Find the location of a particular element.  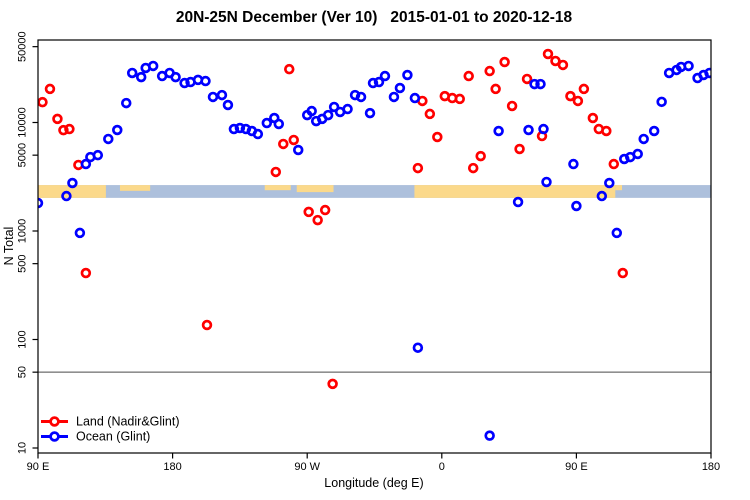

x-tick-label: 0 is located at coordinates (442, 467).